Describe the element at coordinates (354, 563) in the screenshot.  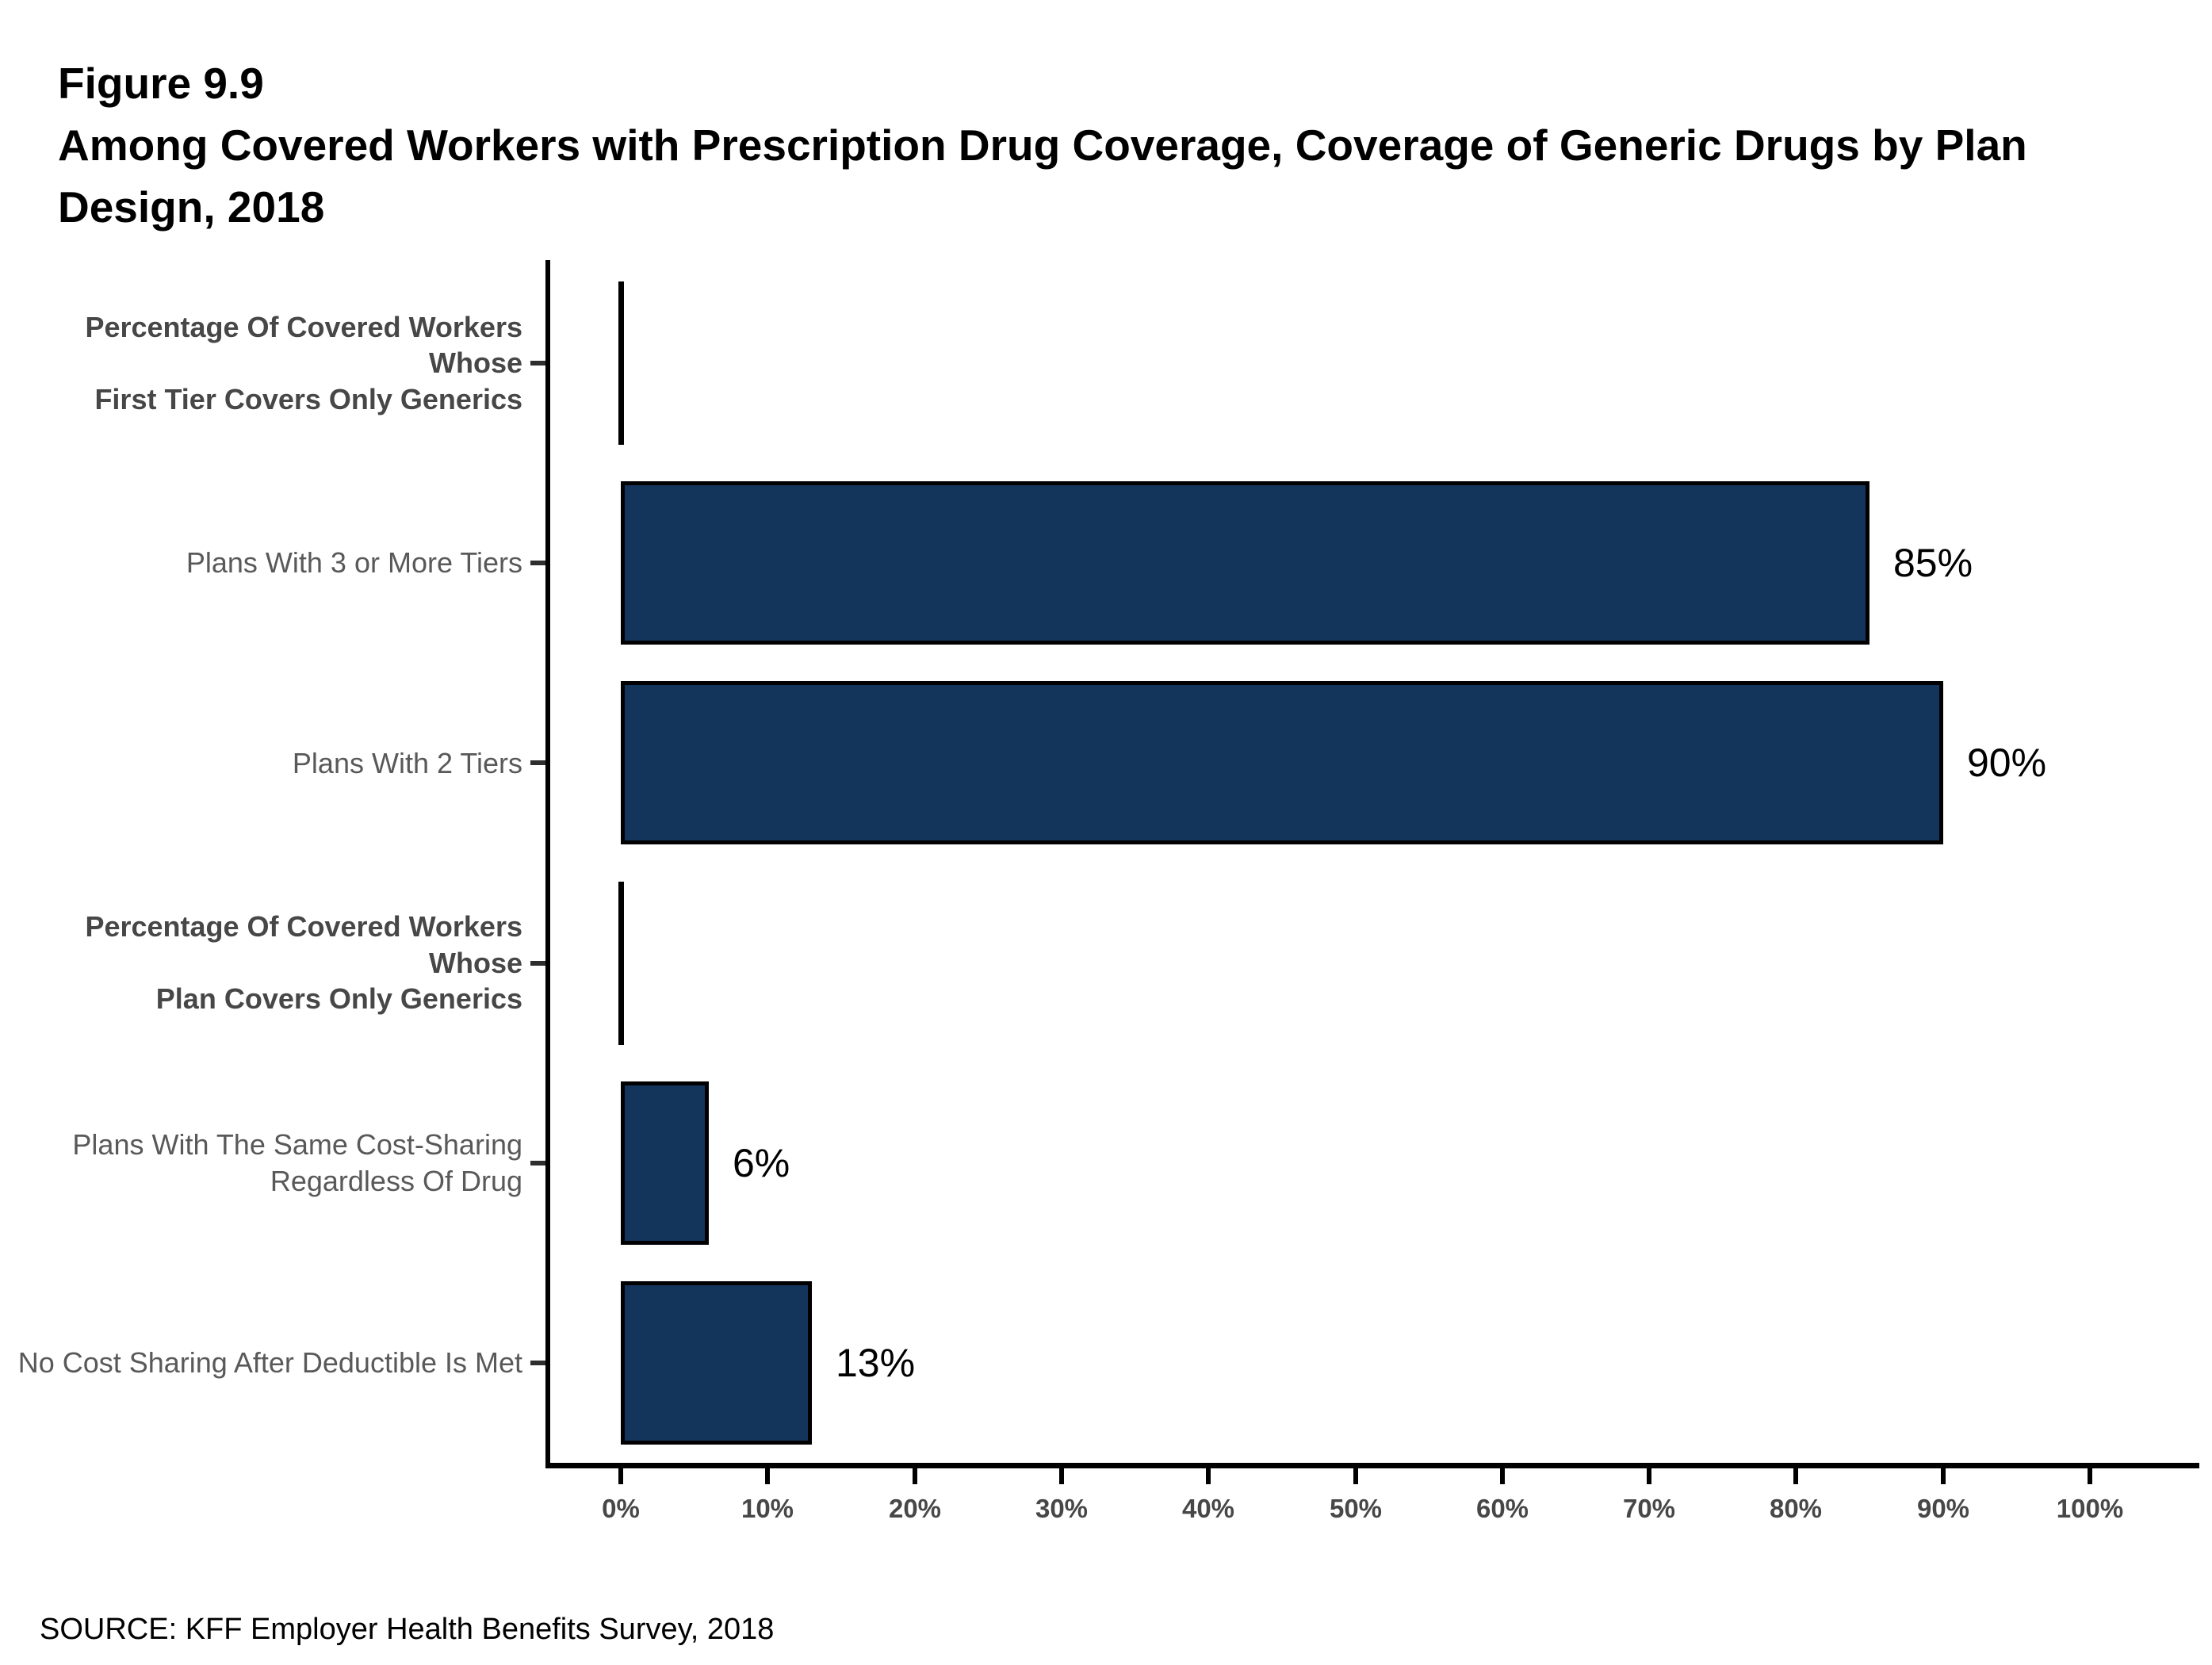
I see `category-label: Plans With 3 or More Tiers` at that location.